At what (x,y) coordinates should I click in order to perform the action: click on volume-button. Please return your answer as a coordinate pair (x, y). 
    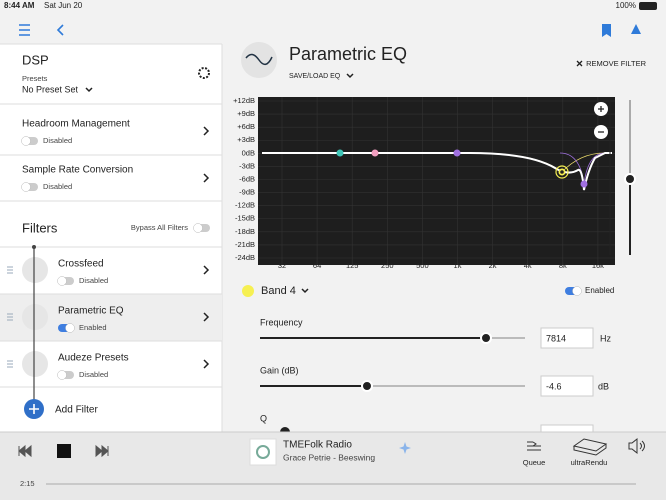
    Looking at the image, I should click on (636, 446).